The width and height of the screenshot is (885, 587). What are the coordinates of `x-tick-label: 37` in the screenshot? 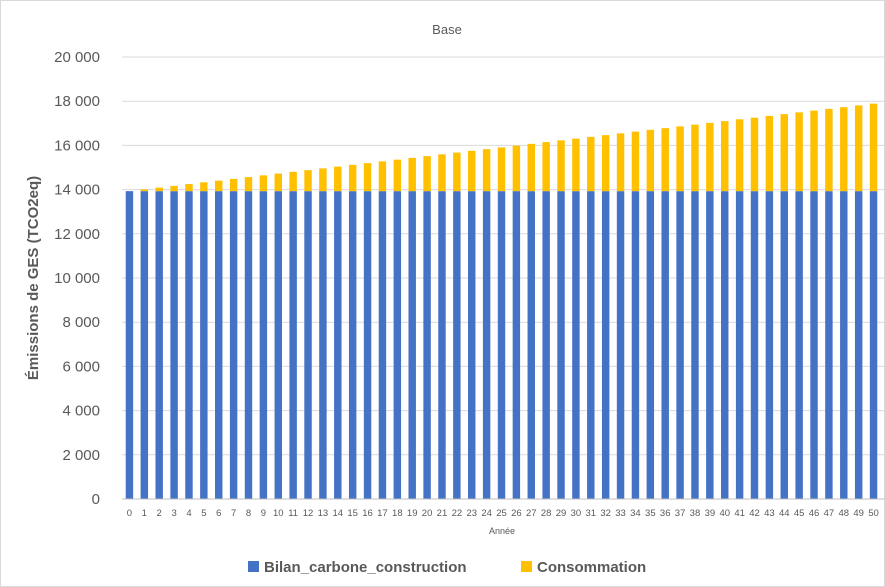 It's located at (680, 513).